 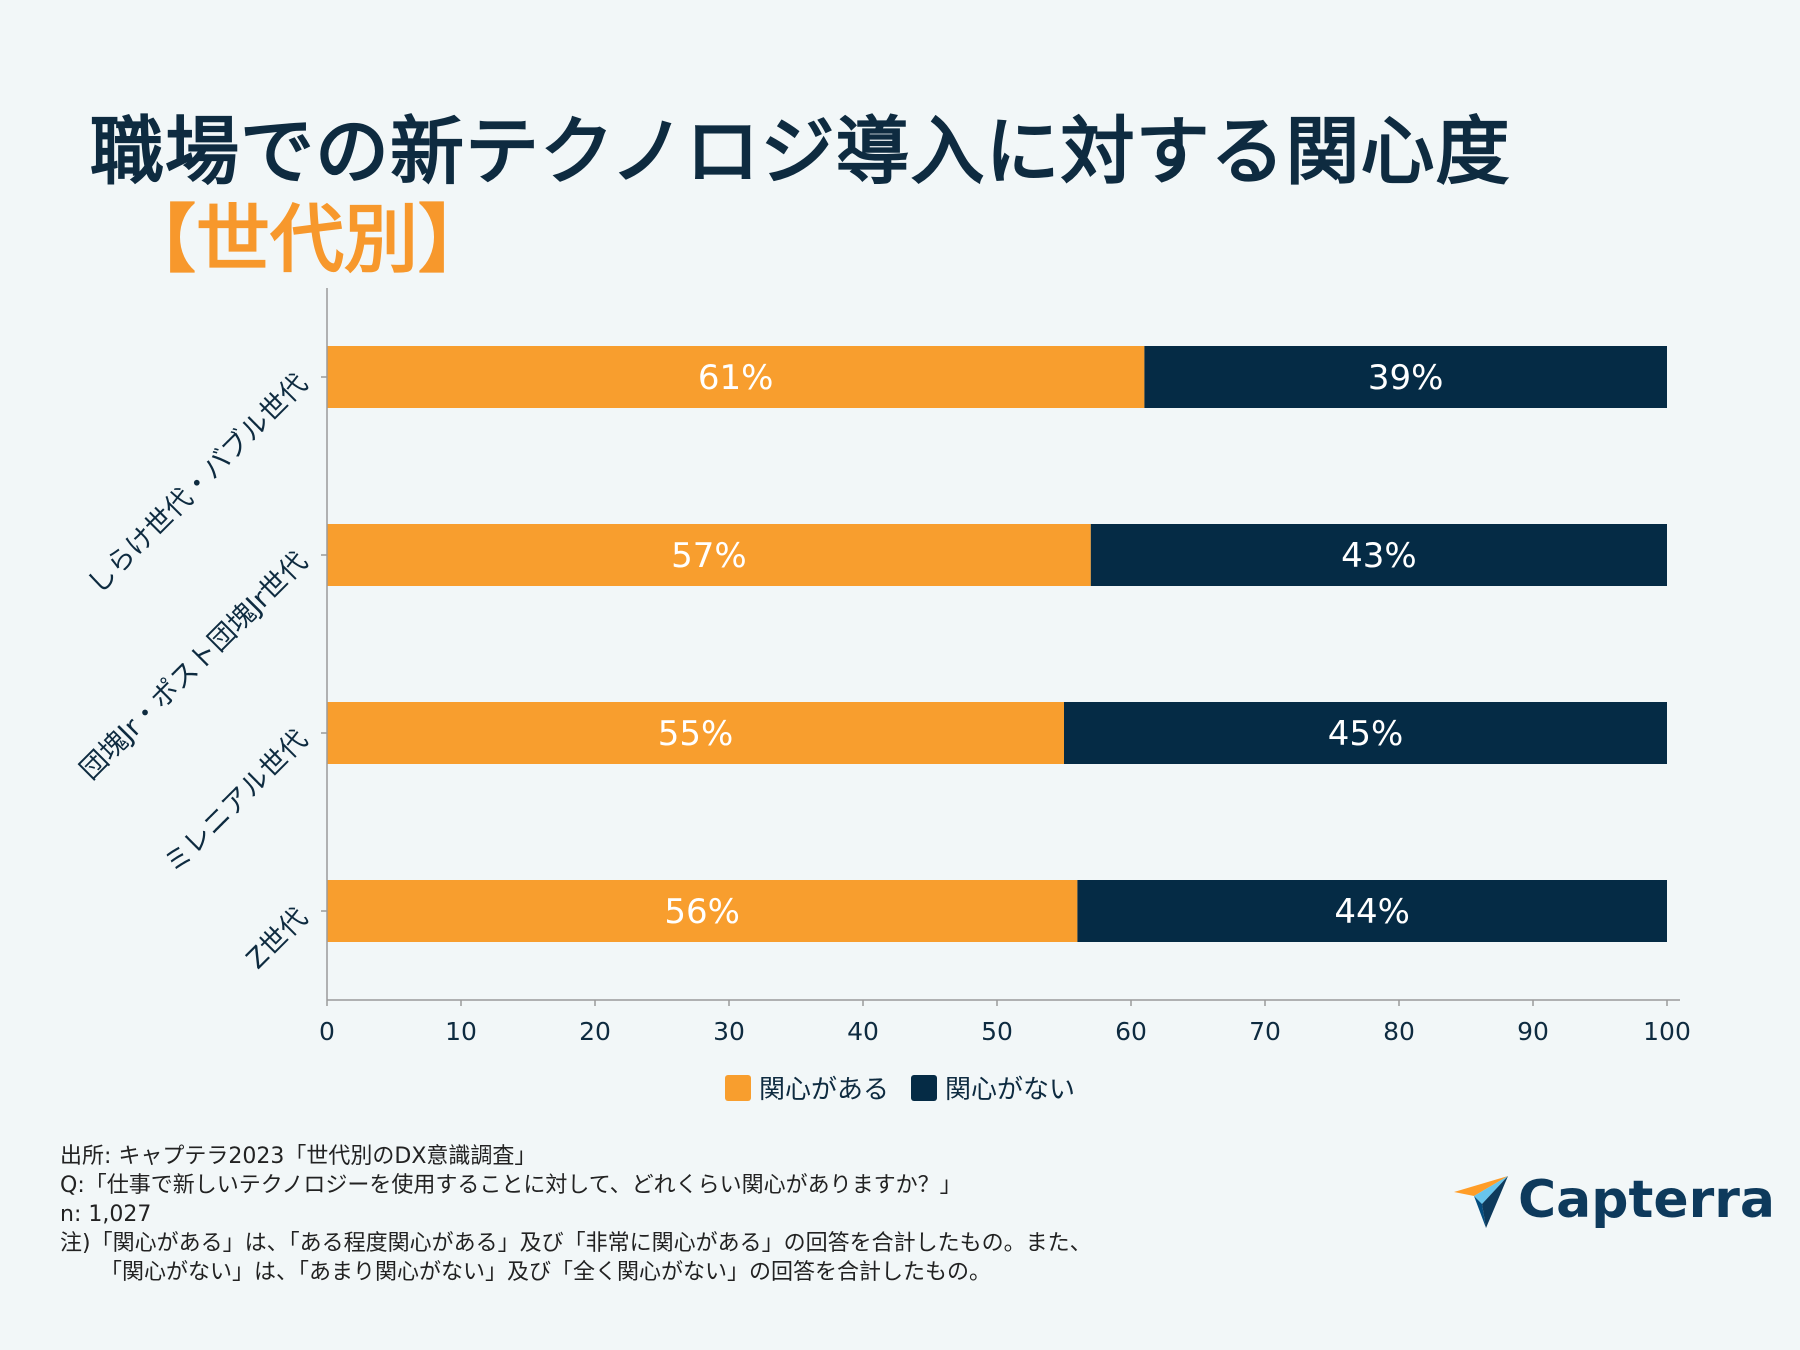 I want to click on bar-value-label: 56%, so click(x=702, y=912).